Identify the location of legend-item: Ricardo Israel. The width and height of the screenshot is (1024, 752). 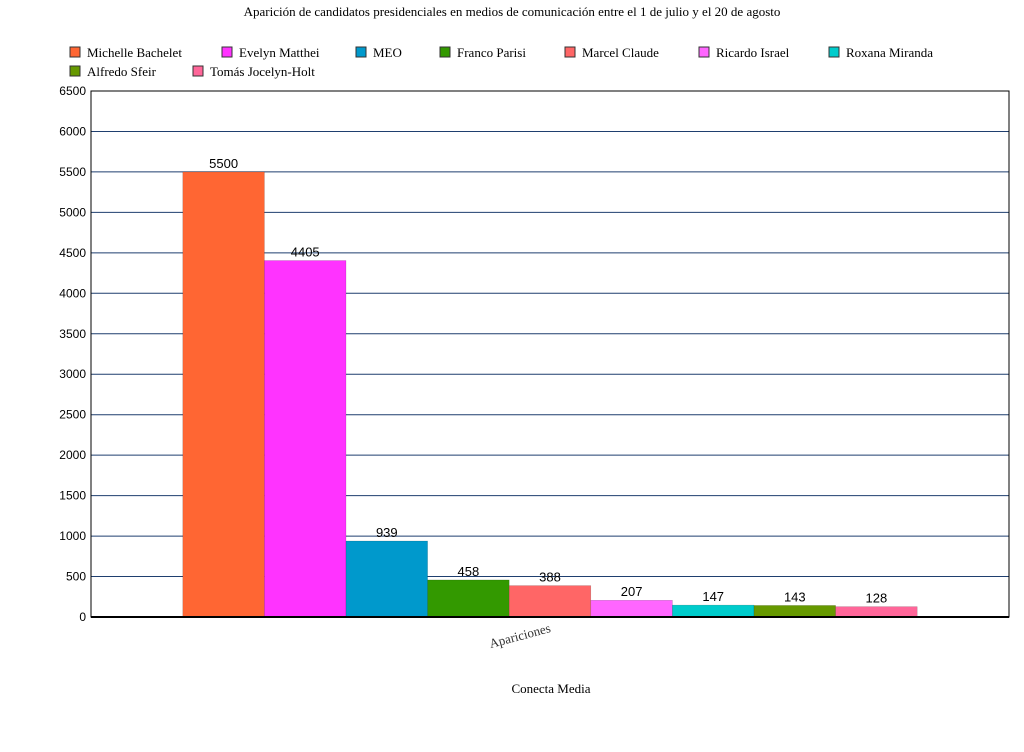
(744, 52).